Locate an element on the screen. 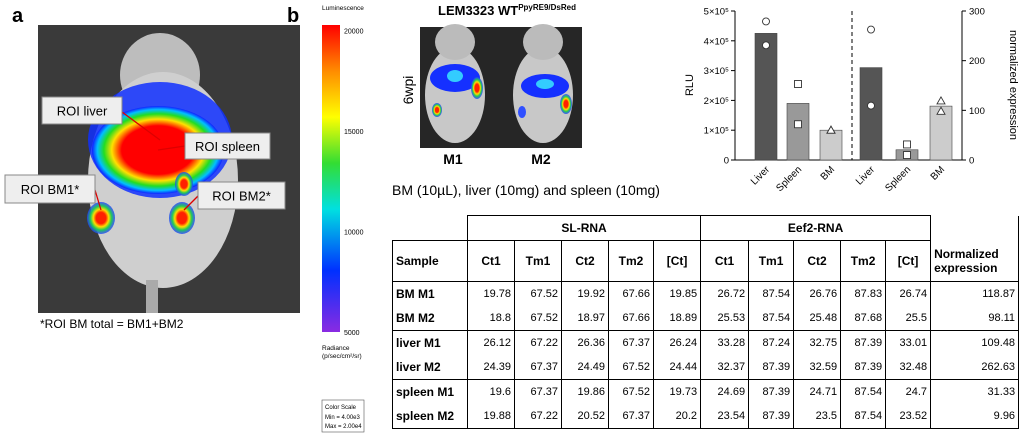  table-cell: 87.83 is located at coordinates (863, 293).